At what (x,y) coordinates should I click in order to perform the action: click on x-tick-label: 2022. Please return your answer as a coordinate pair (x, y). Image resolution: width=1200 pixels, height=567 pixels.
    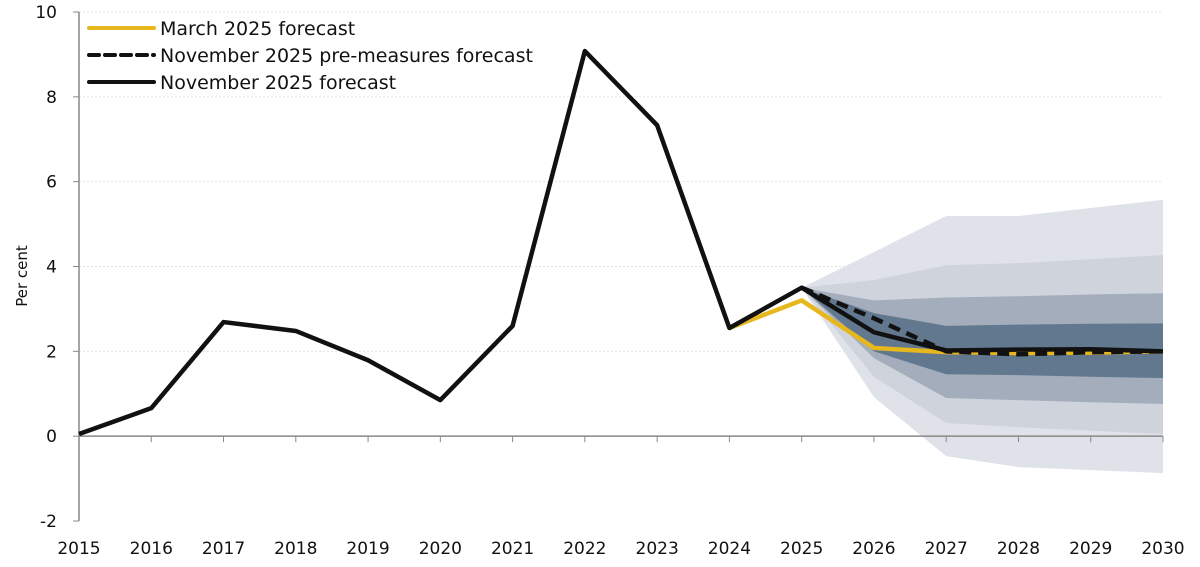
    Looking at the image, I should click on (584, 549).